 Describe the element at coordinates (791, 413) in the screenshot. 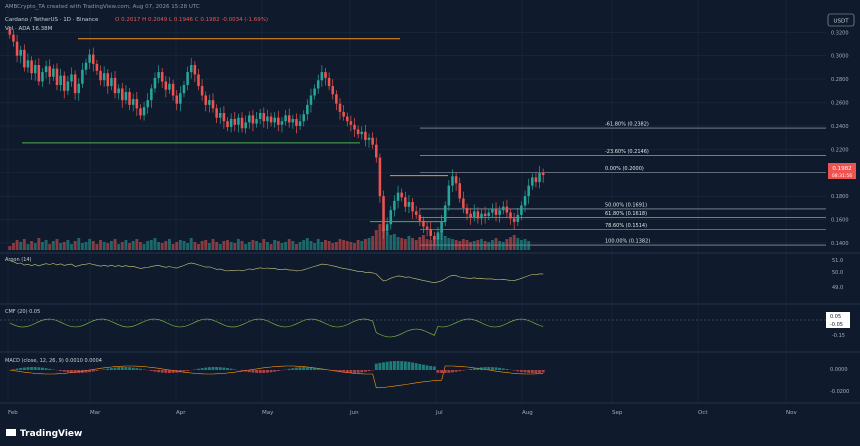

I see `x-tick-label: Nov` at that location.